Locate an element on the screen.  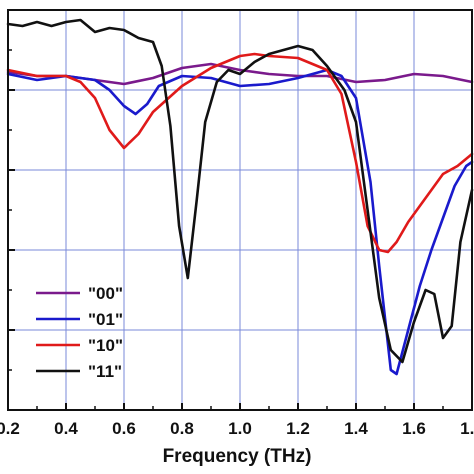
x-tick-label: 1.0 is located at coordinates (240, 428).